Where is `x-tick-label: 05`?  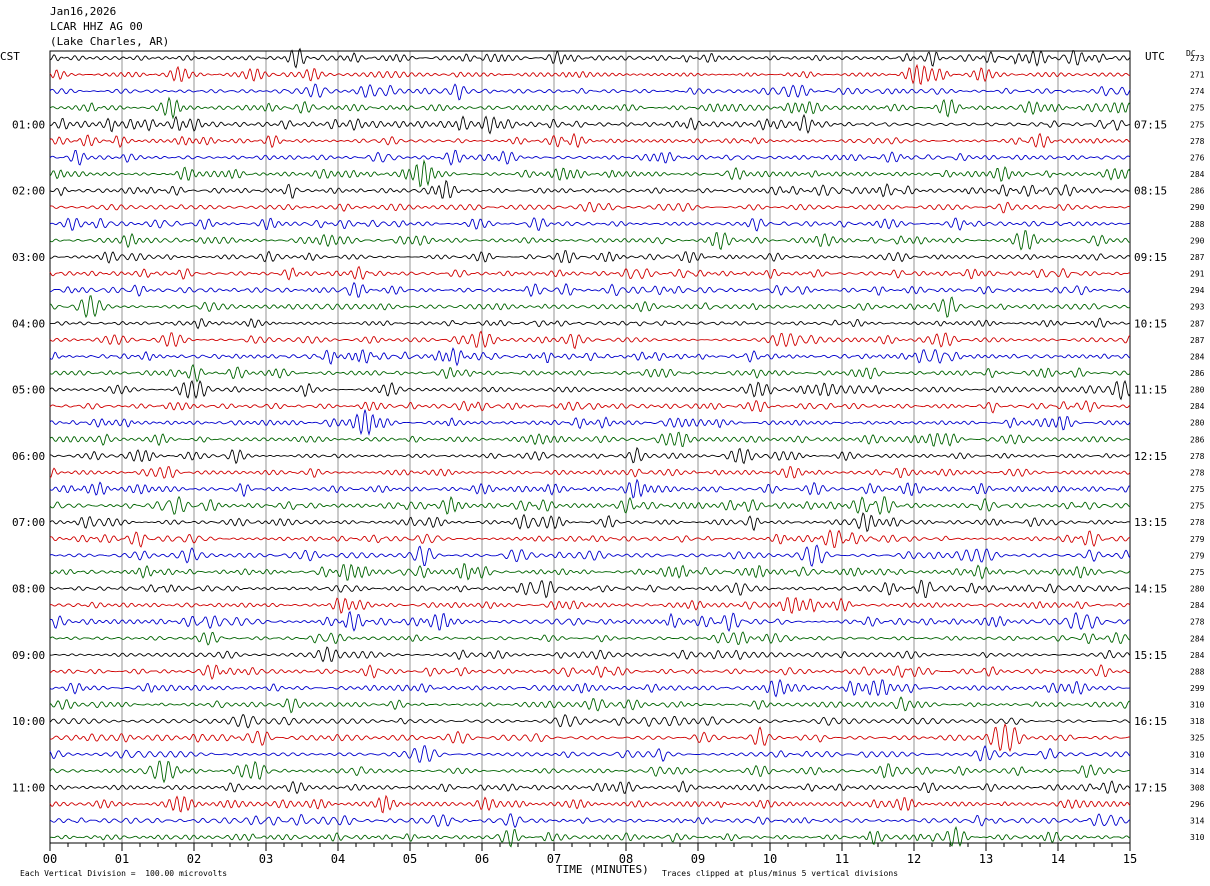
x-tick-label: 05 is located at coordinates (410, 859).